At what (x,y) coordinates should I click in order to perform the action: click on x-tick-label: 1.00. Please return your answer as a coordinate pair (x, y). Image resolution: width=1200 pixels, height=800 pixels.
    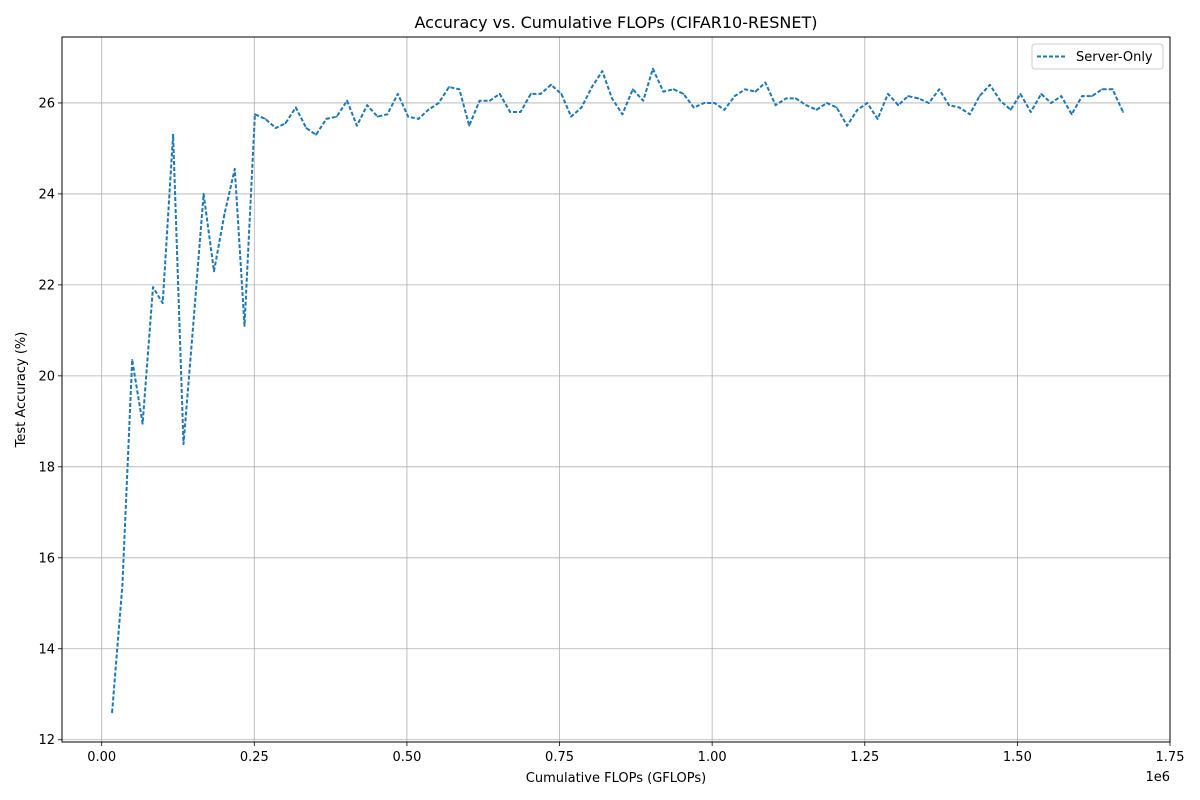
    Looking at the image, I should click on (712, 757).